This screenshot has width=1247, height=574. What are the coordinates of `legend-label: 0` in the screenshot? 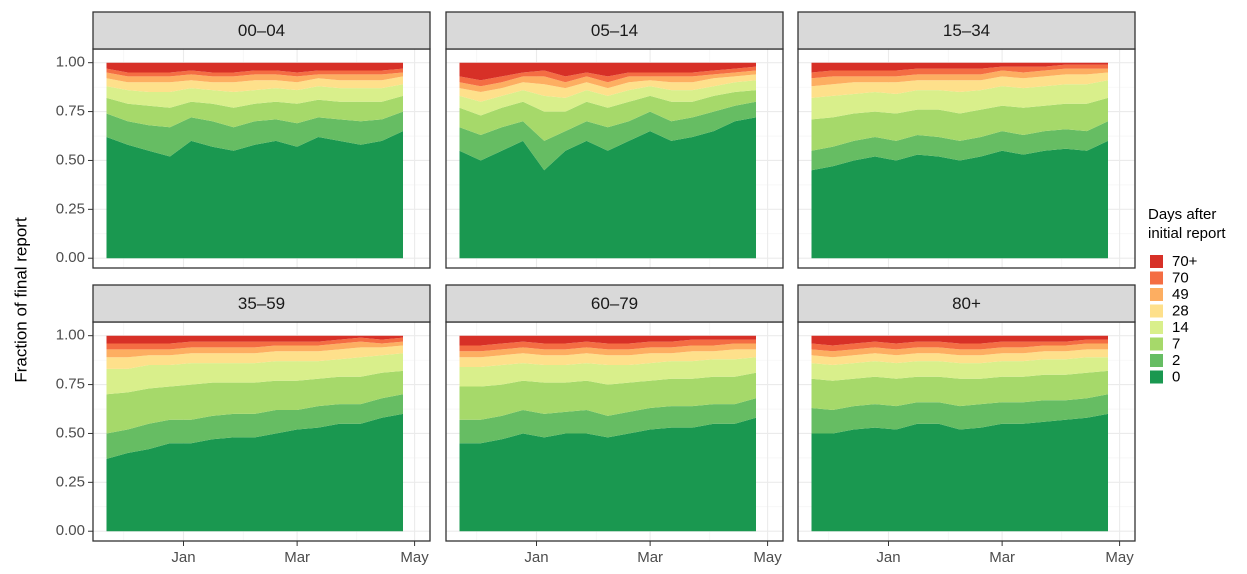 It's located at (1176, 376).